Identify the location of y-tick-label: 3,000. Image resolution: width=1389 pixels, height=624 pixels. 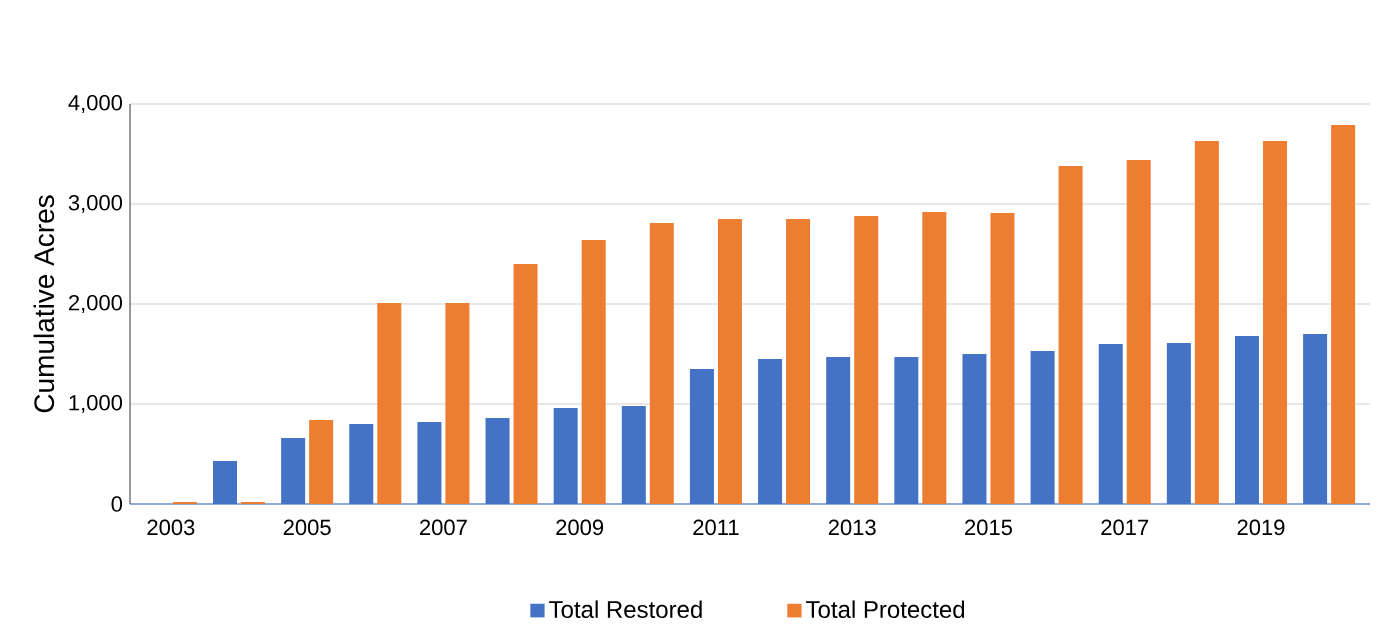
(95, 204).